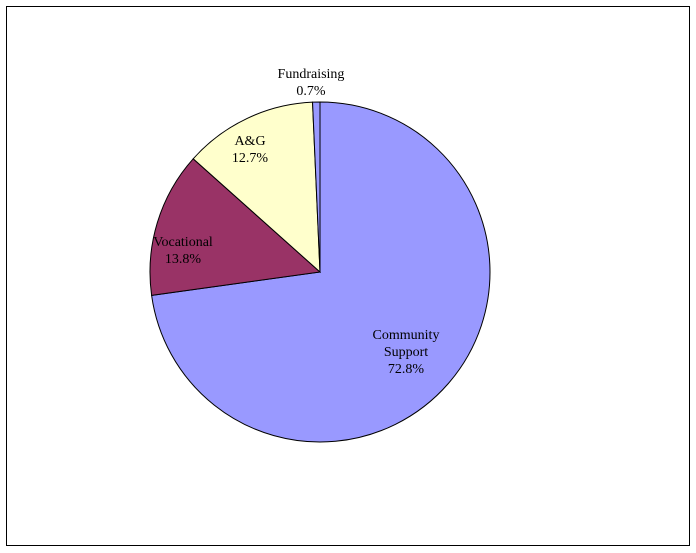 The height and width of the screenshot is (553, 696). Describe the element at coordinates (250, 150) in the screenshot. I see `data-label-a-g: A&G 12.7%` at that location.